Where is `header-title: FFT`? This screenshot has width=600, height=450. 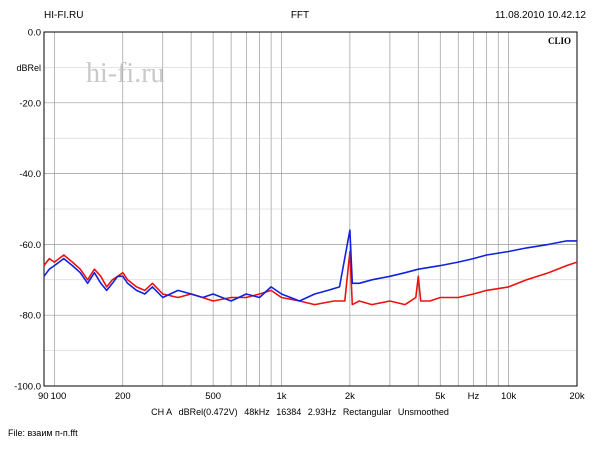 header-title: FFT is located at coordinates (300, 15).